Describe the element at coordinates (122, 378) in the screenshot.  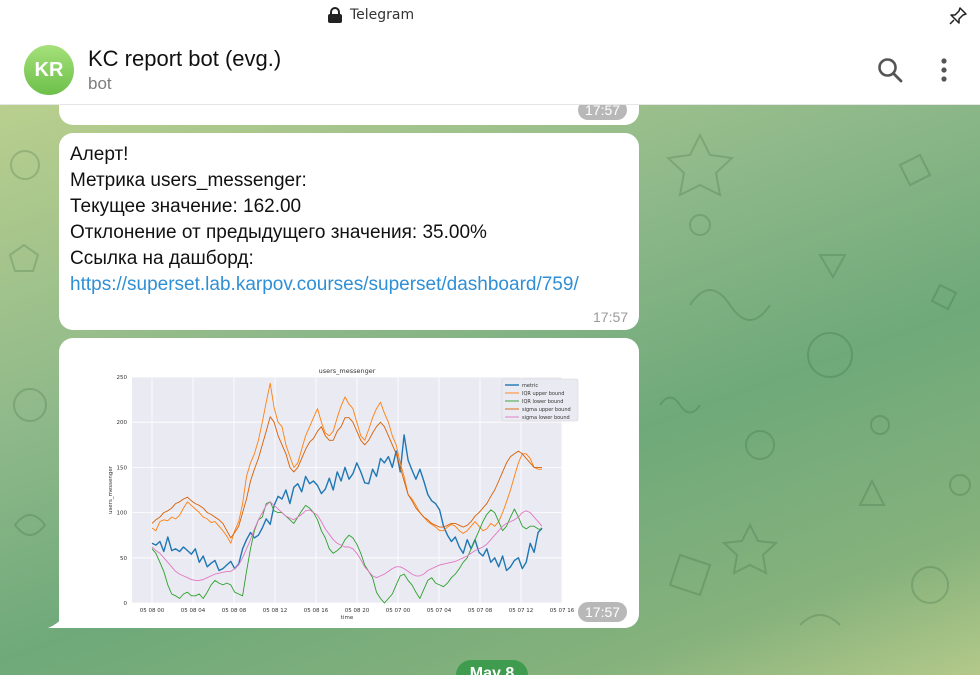
I see `y-tick-label: 250` at that location.